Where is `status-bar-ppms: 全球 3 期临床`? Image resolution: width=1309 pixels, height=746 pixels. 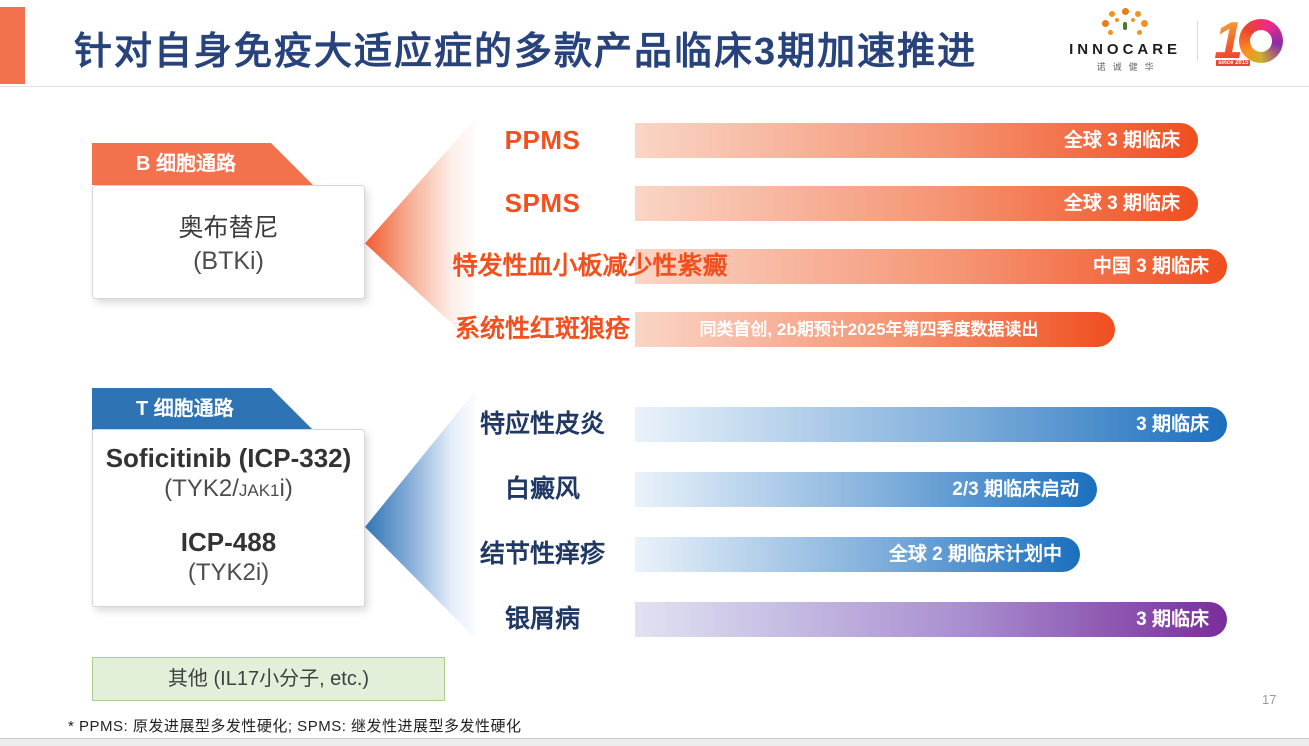
status-bar-ppms: 全球 3 期临床 is located at coordinates (916, 140).